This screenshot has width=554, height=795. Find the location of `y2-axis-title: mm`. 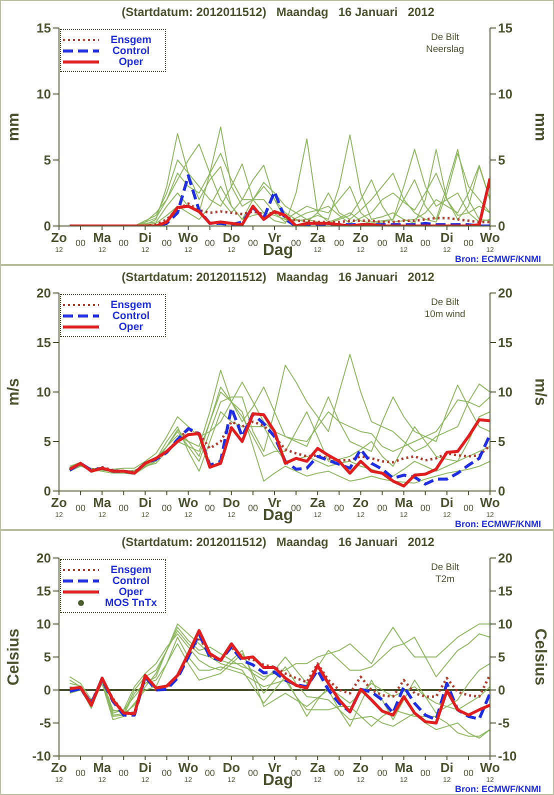

y2-axis-title: mm is located at coordinates (539, 127).